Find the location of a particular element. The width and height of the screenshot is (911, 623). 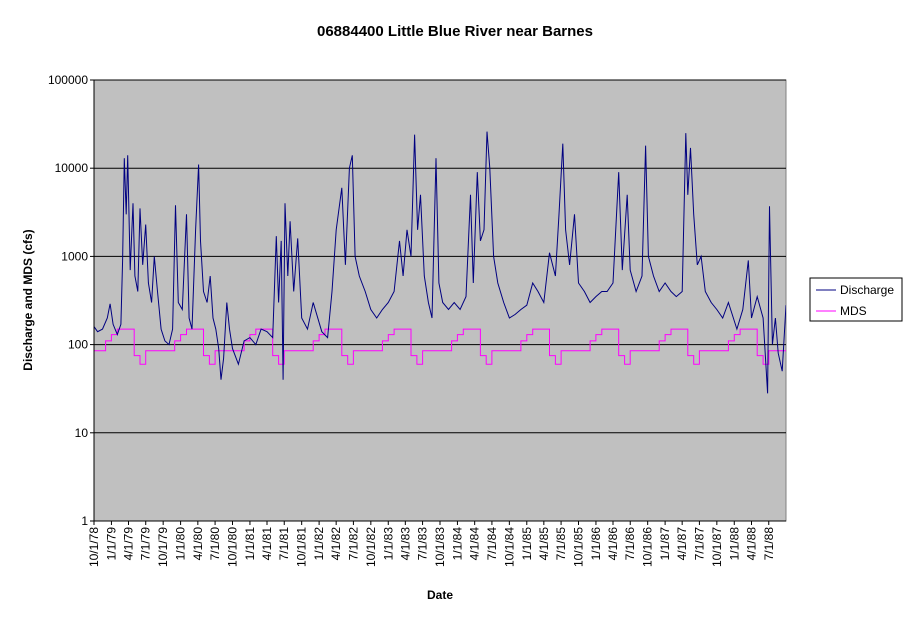

x-tick-label: 1/1/83 is located at coordinates (388, 544).